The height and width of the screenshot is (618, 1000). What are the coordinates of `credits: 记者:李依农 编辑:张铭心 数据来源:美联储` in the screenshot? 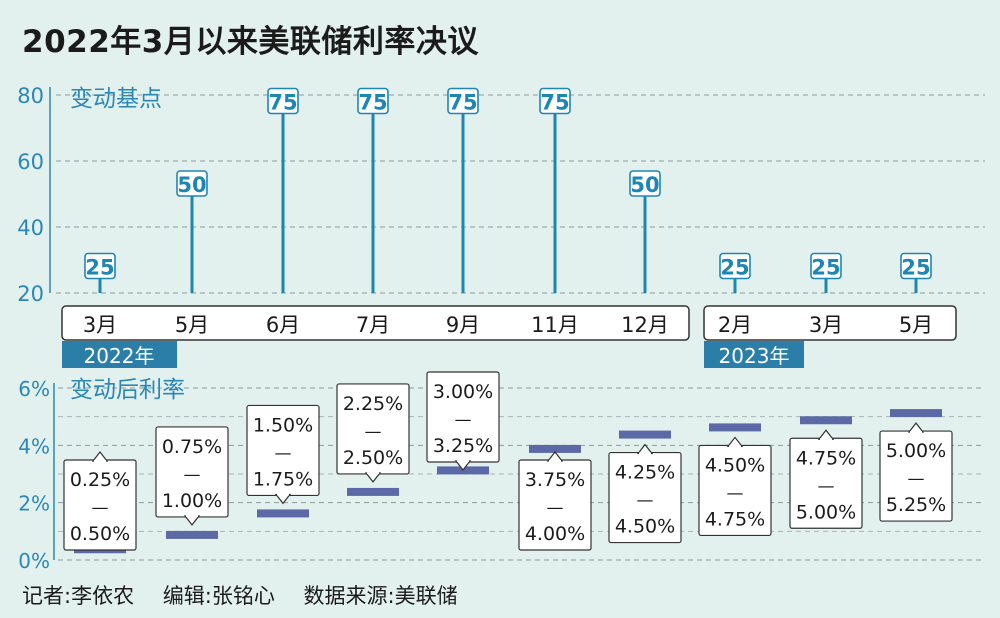 It's located at (251, 595).